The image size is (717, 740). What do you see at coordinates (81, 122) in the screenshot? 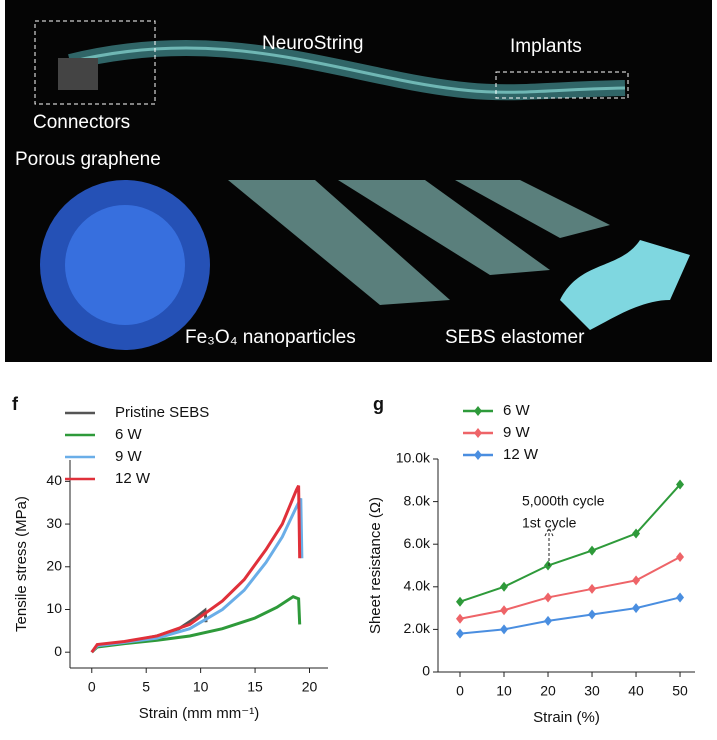
I see `label: Connectors` at bounding box center [81, 122].